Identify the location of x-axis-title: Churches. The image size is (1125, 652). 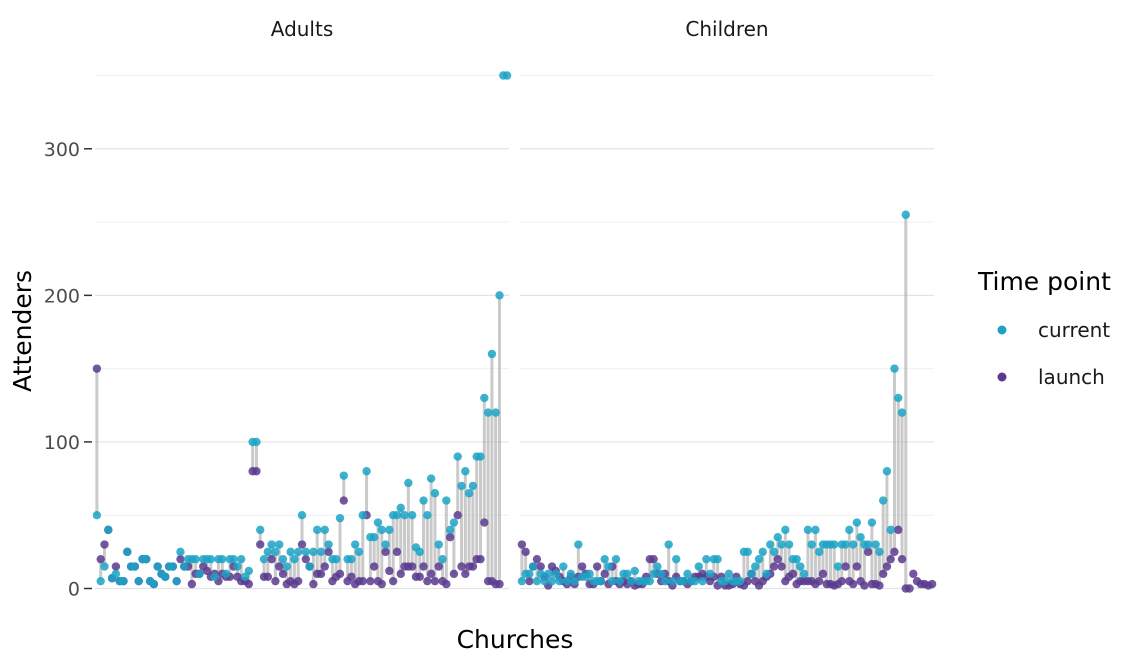
(515, 638).